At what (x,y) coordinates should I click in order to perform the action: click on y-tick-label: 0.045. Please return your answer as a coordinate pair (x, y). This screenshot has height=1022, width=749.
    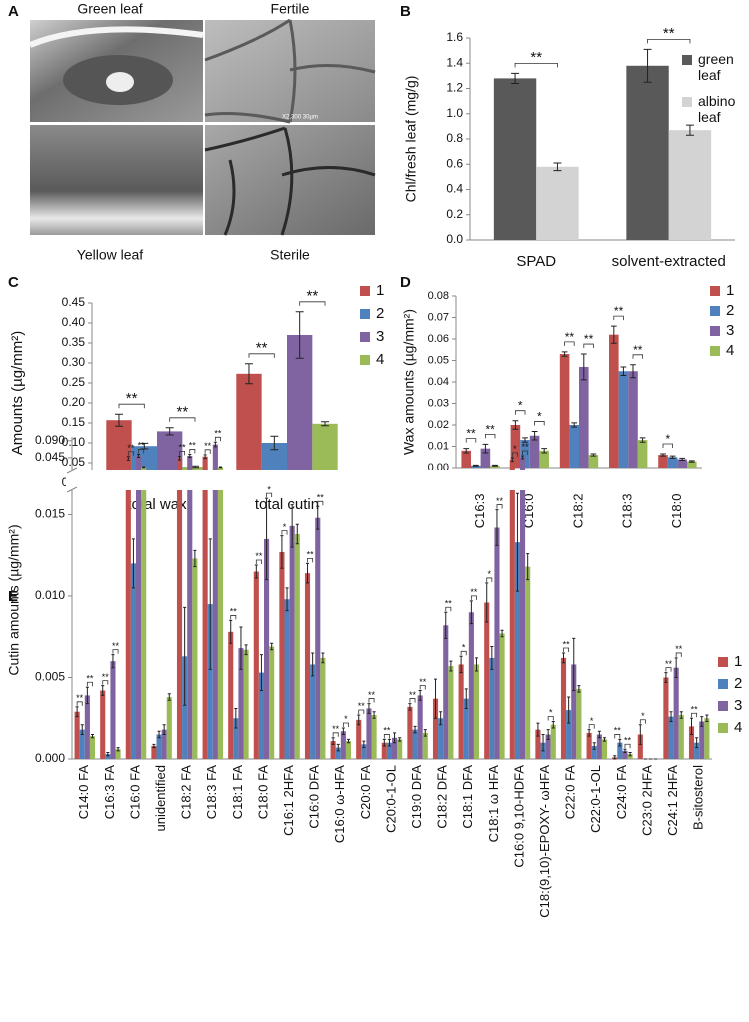
    Looking at the image, I should click on (50, 457).